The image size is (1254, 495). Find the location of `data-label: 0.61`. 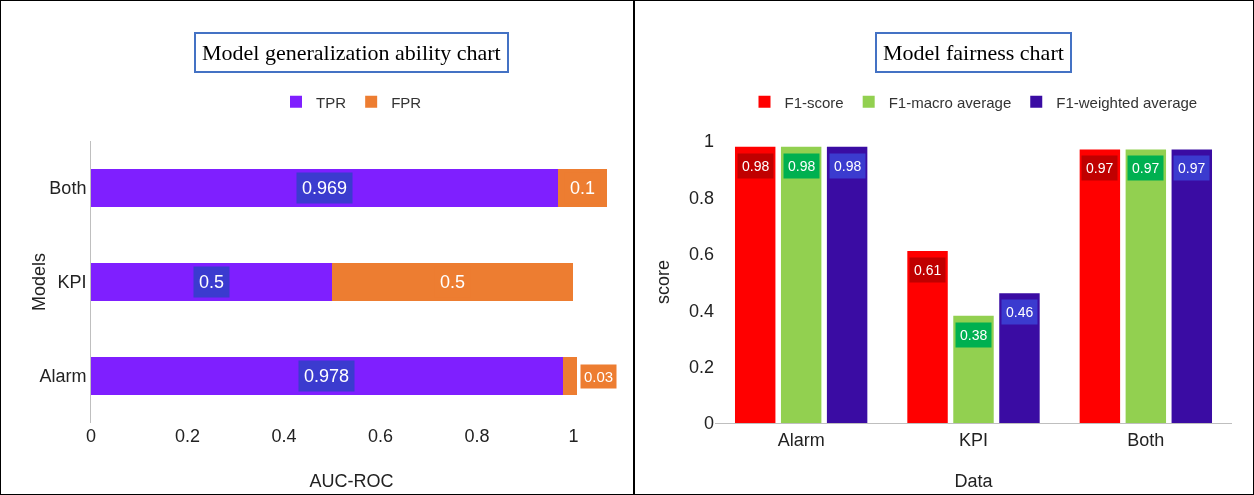

data-label: 0.61 is located at coordinates (928, 270).